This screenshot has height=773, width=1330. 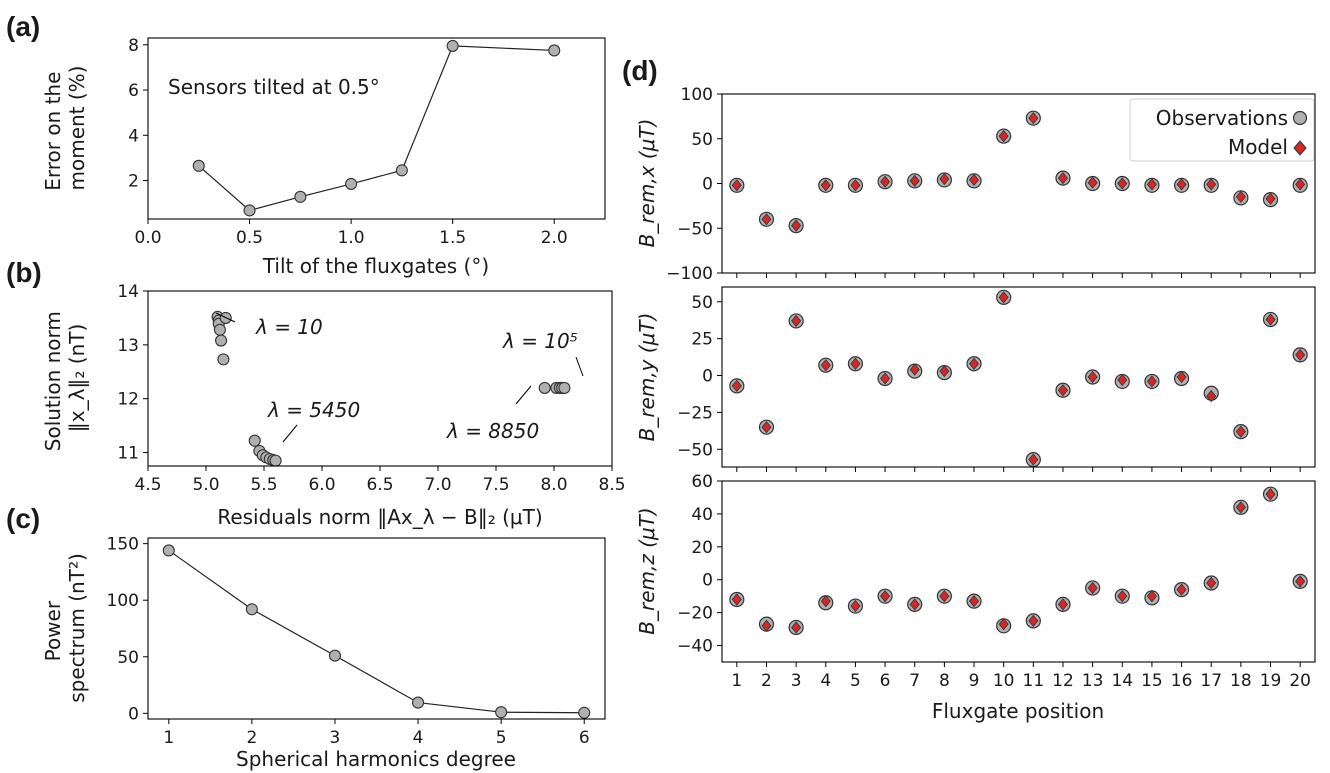 What do you see at coordinates (579, 366) in the screenshot?
I see `panel-b-leader-1e5` at bounding box center [579, 366].